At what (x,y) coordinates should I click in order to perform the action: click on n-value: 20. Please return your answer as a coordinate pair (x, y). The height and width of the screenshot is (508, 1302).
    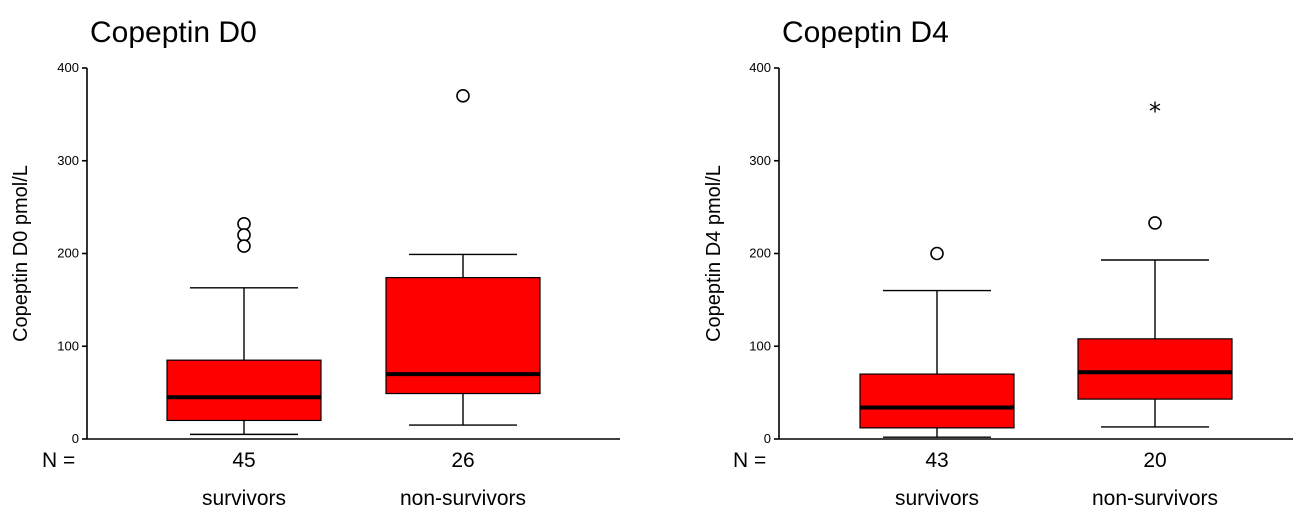
    Looking at the image, I should click on (1154, 460).